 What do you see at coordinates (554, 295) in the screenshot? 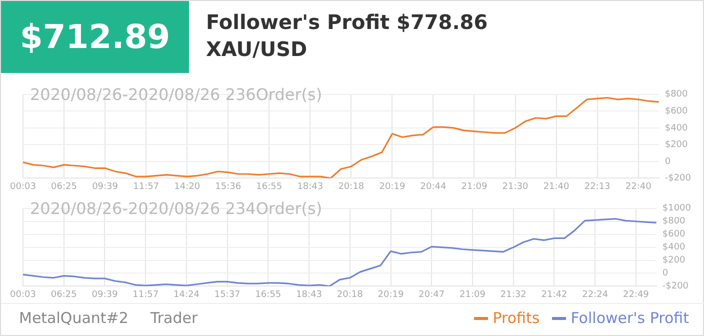
I see `x-tick-label: 21:42` at bounding box center [554, 295].